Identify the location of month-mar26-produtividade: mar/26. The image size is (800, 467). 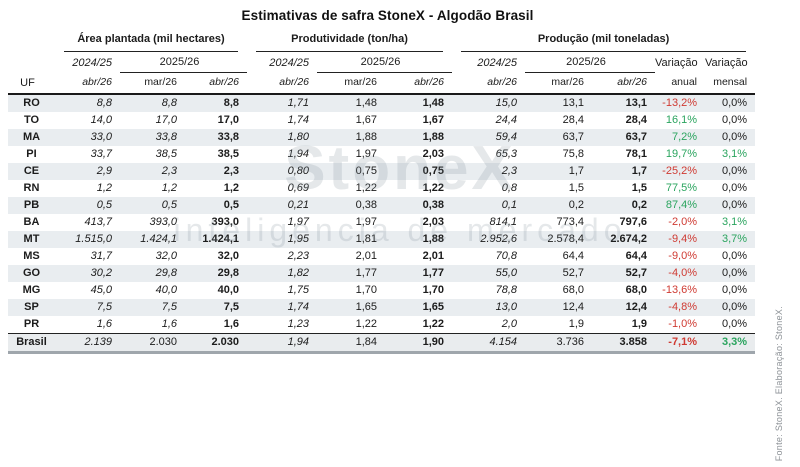
(351, 83).